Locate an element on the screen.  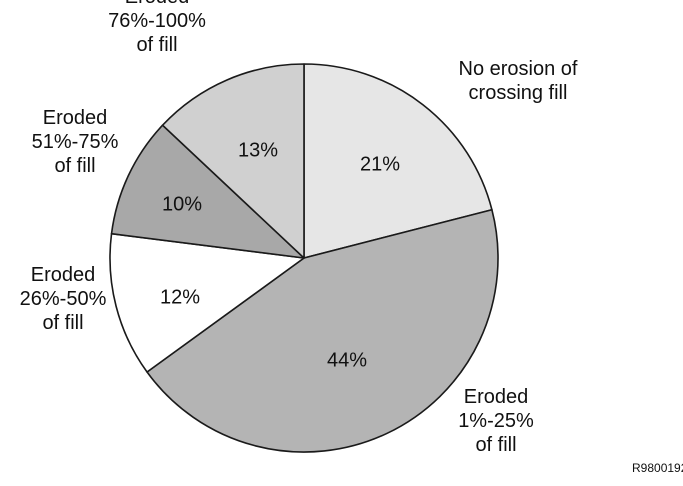
category-label-line: 1%-25% is located at coordinates (496, 421).